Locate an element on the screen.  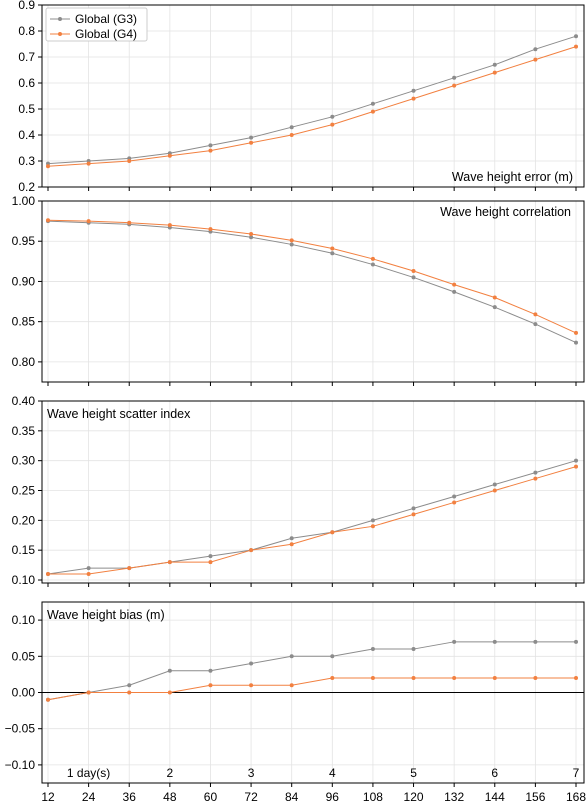
x-tick-label: 24 is located at coordinates (89, 796).